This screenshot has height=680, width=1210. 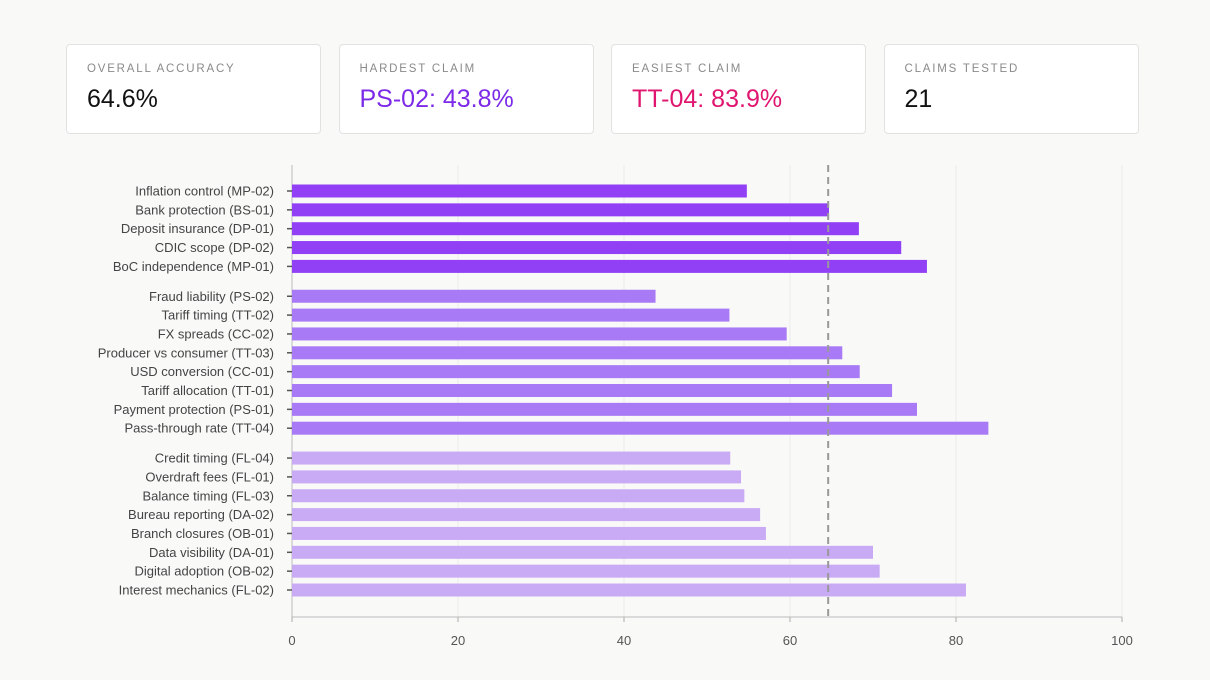 What do you see at coordinates (211, 552) in the screenshot?
I see `category-label: Data visibility (DA-01)` at bounding box center [211, 552].